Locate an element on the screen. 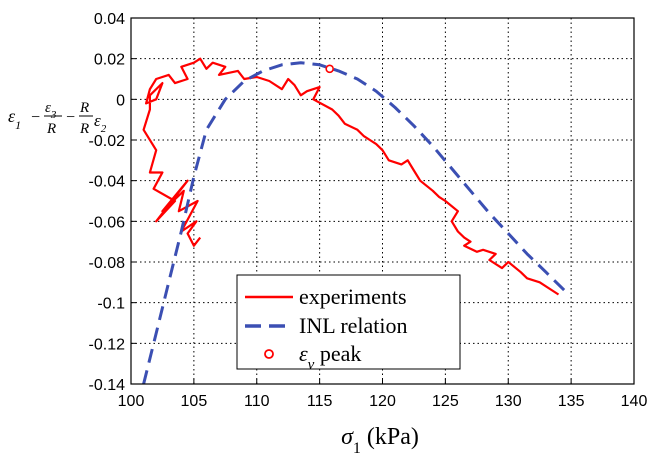  x-tick-label: 120 is located at coordinates (382, 401).